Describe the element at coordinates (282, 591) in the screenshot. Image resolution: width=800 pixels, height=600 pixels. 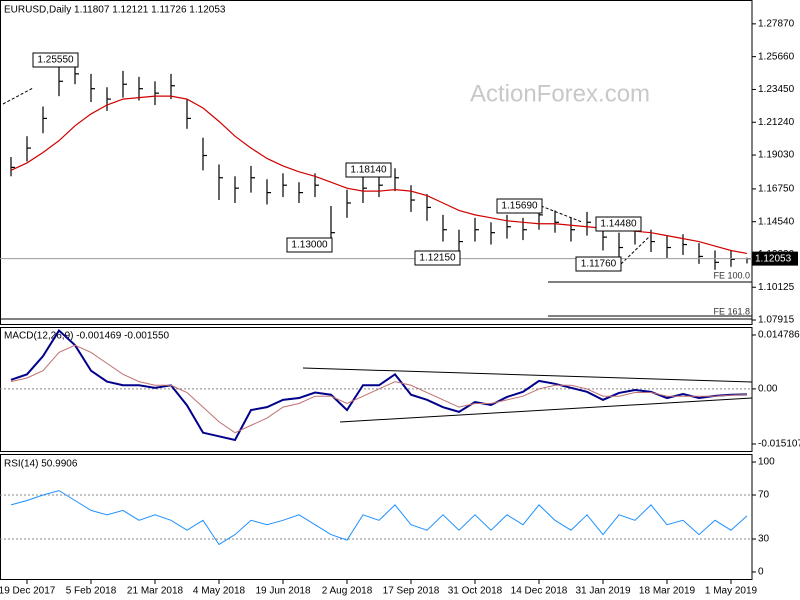
I see `x-tick-label: 19 Jun 2018` at that location.